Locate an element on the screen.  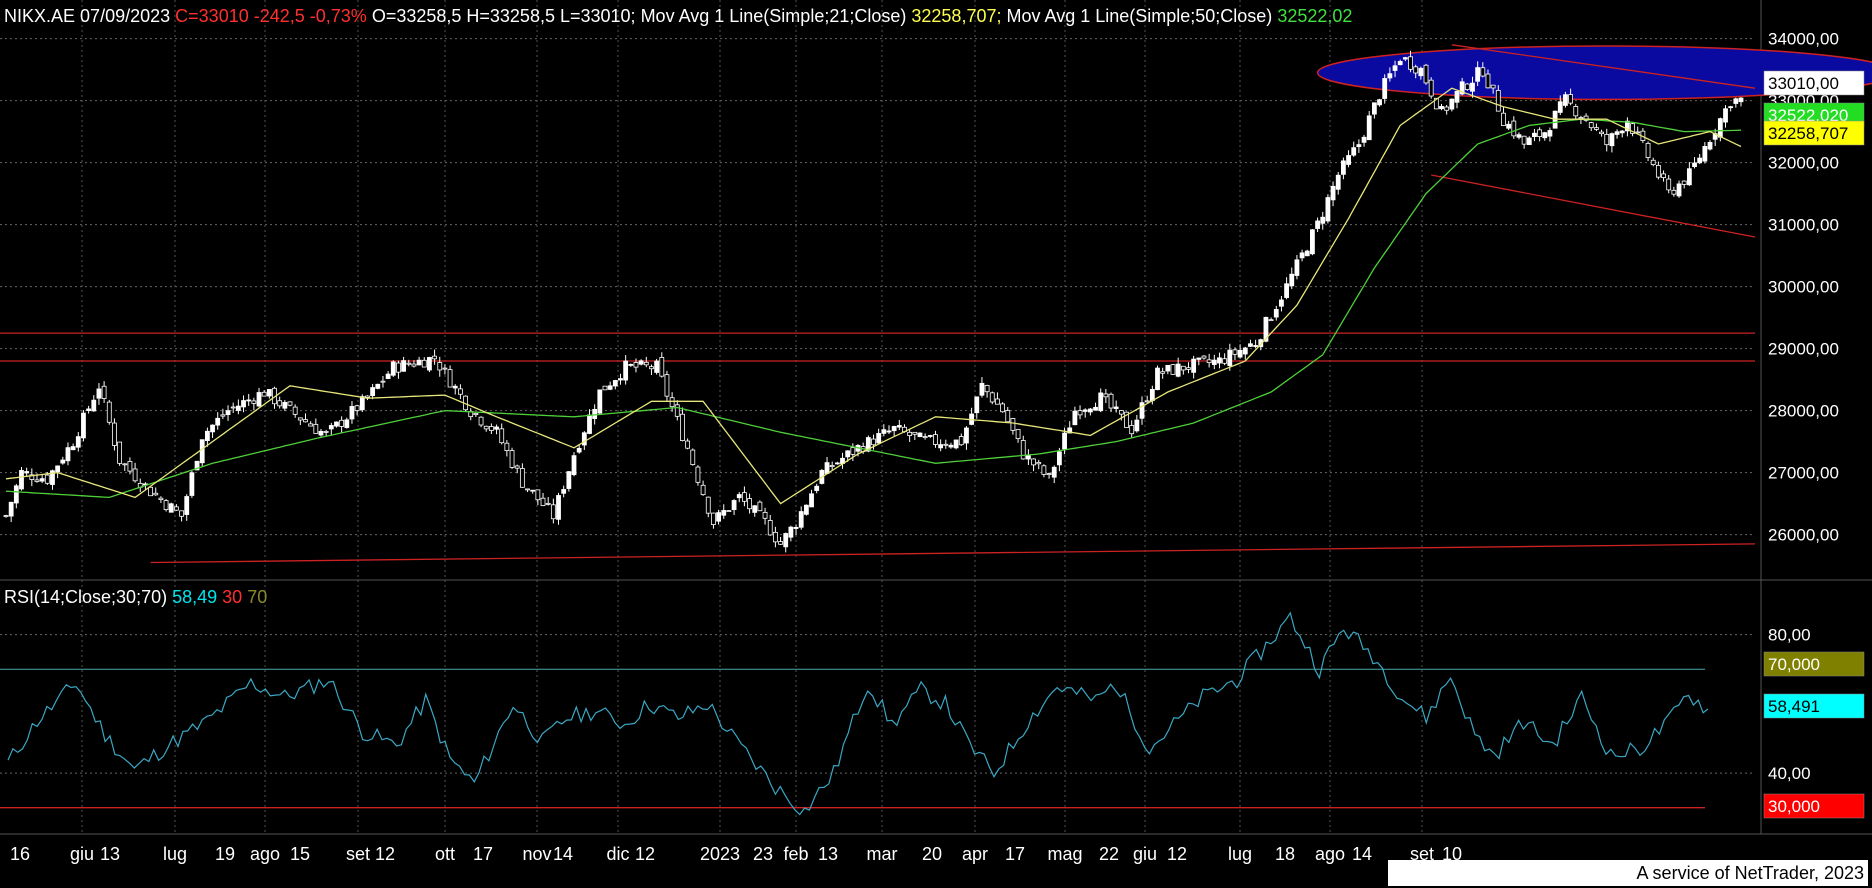
time-tick-label: 22 is located at coordinates (1109, 854).